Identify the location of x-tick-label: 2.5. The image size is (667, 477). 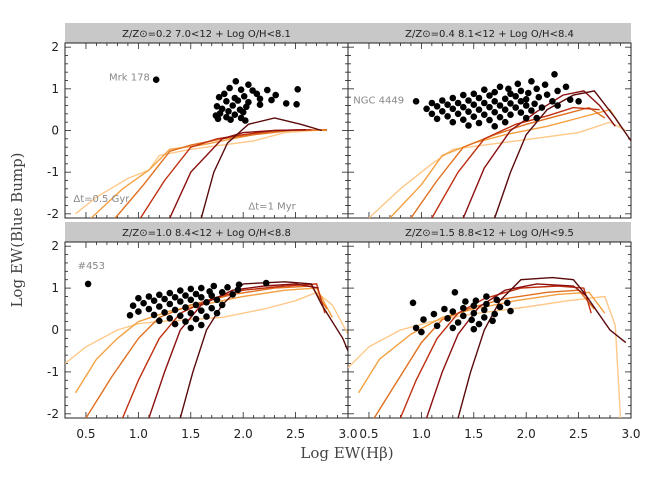
(578, 434).